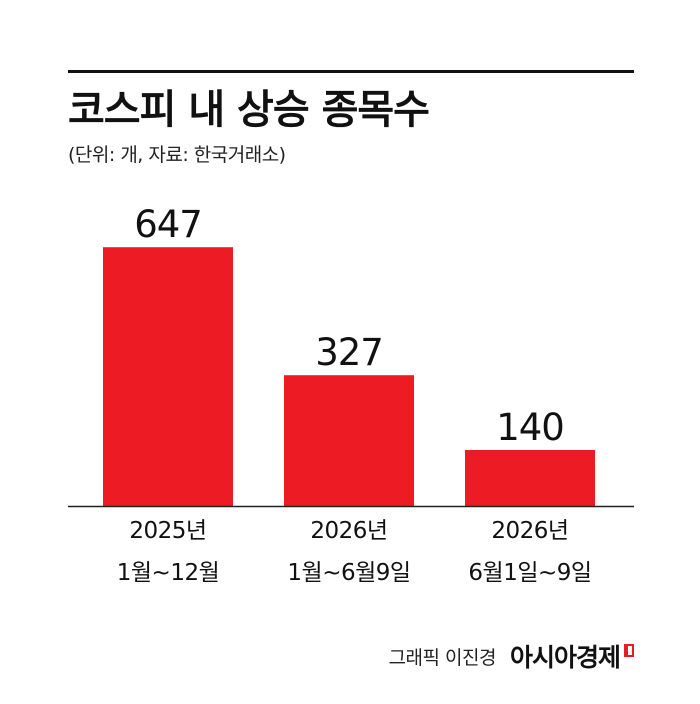 This screenshot has width=700, height=704. I want to click on chart-subtitle: (단위: 개, 자료: 한국거래소), so click(177, 155).